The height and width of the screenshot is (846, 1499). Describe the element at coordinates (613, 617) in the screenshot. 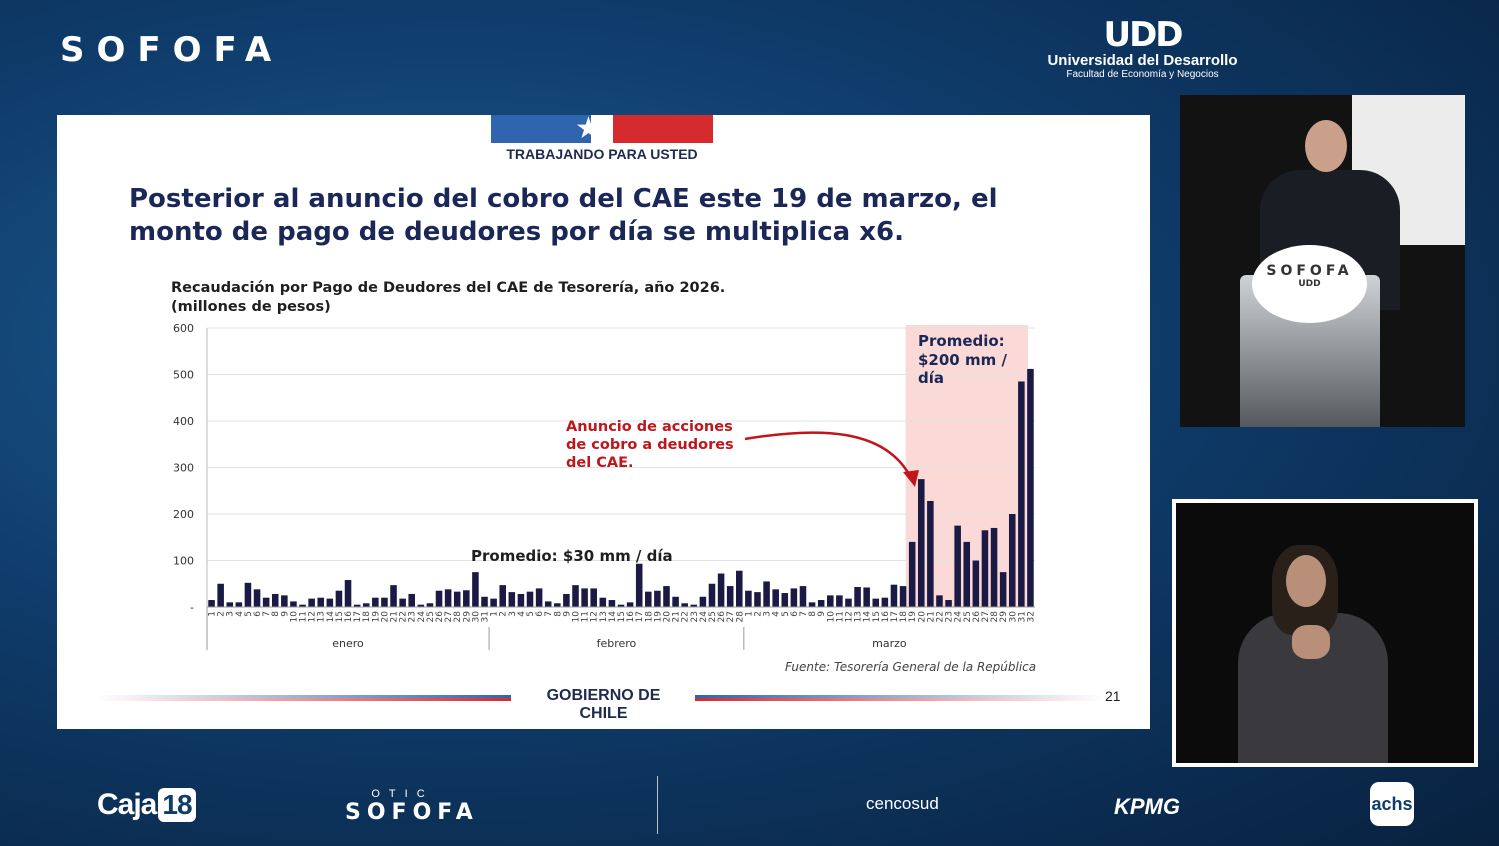

I see `x-tick-label: 14` at that location.